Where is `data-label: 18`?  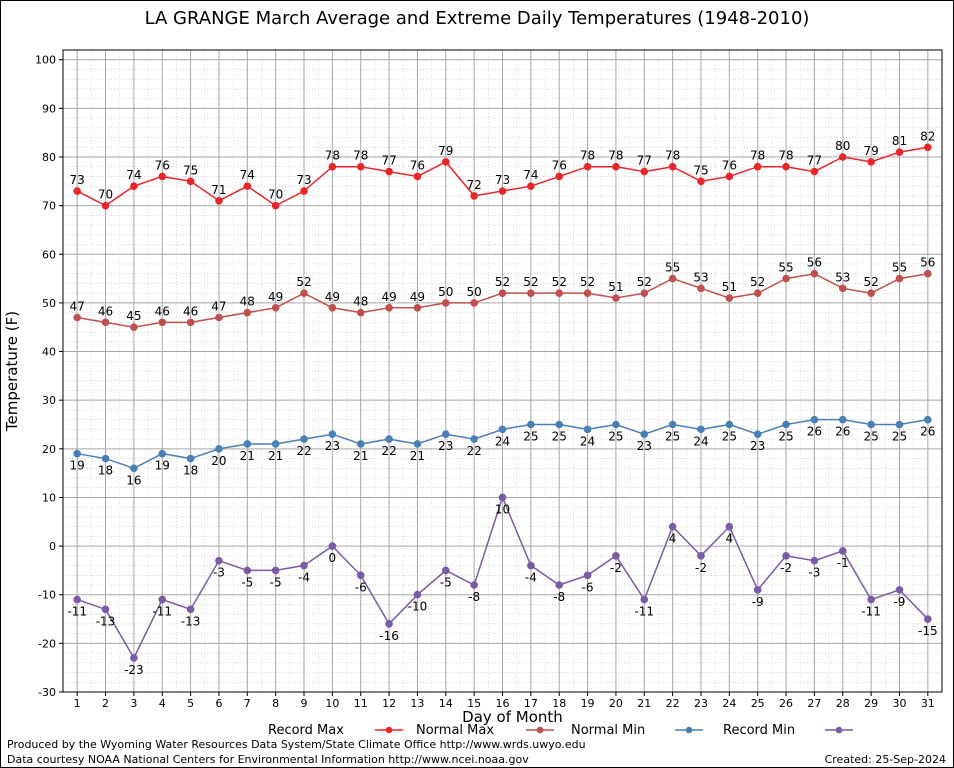 data-label: 18 is located at coordinates (105, 471).